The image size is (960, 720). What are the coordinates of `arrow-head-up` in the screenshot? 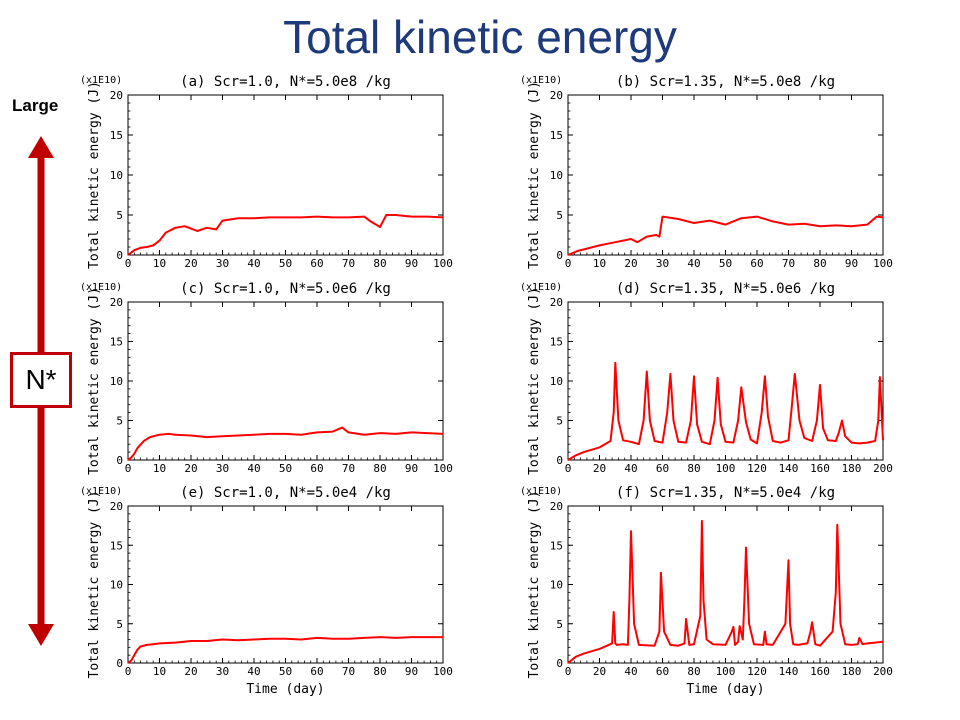 It's located at (41, 147).